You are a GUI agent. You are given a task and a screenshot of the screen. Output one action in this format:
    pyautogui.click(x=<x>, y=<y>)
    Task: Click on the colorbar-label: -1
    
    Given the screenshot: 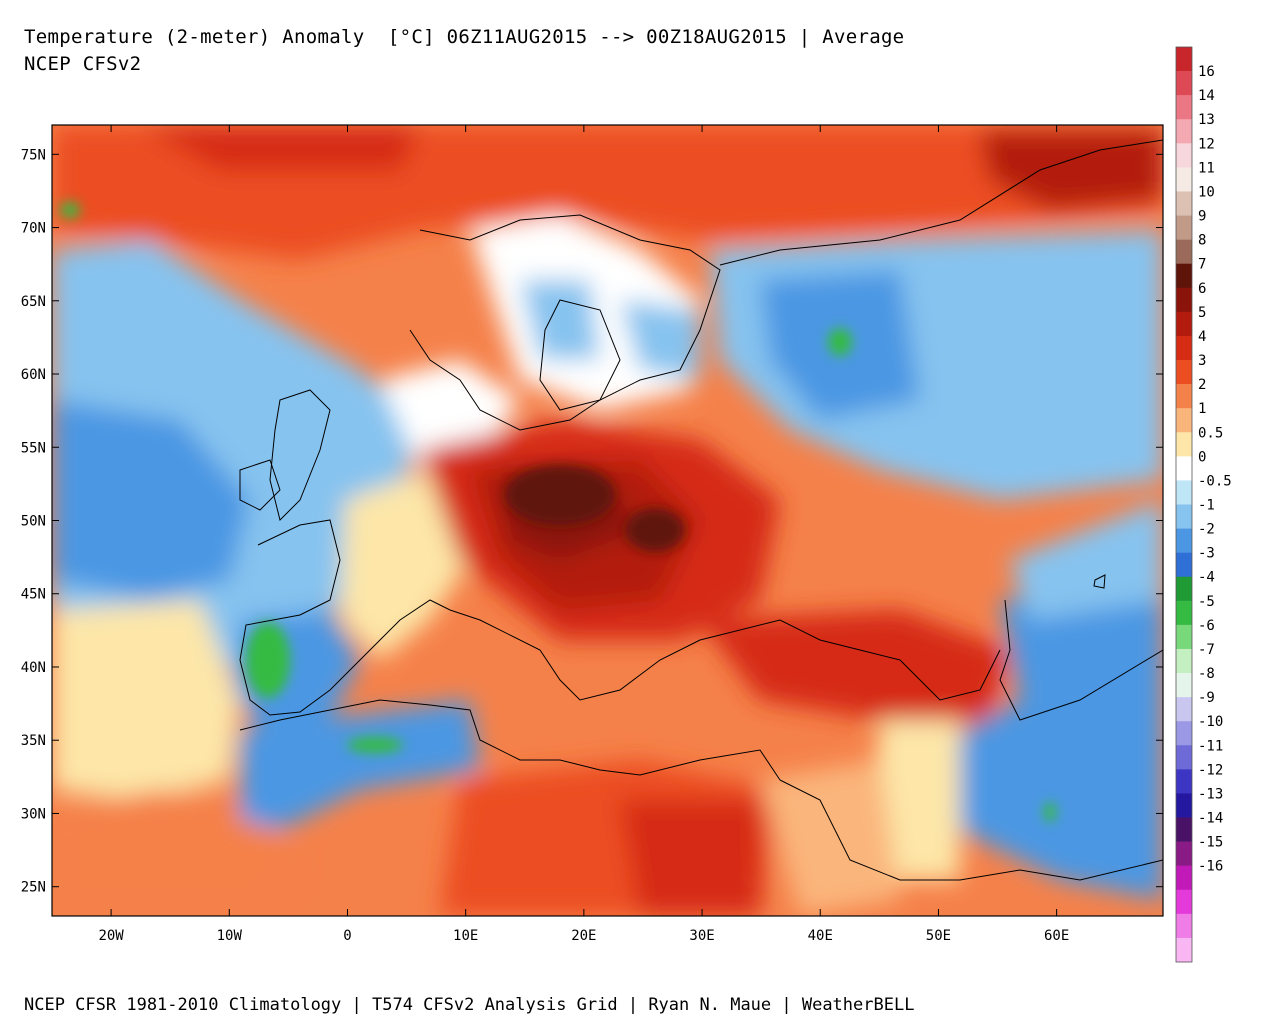 What is the action you would take?
    pyautogui.click(x=1206, y=506)
    